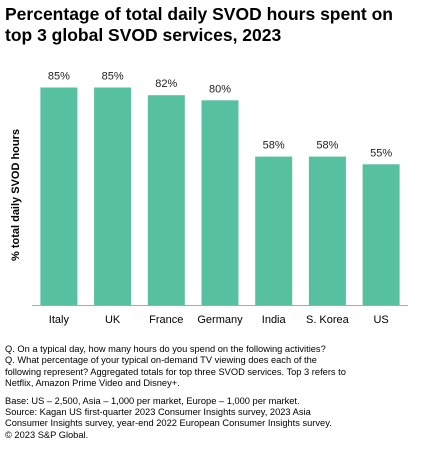 The height and width of the screenshot is (456, 425). I want to click on category-label: S. Korea, so click(328, 320).